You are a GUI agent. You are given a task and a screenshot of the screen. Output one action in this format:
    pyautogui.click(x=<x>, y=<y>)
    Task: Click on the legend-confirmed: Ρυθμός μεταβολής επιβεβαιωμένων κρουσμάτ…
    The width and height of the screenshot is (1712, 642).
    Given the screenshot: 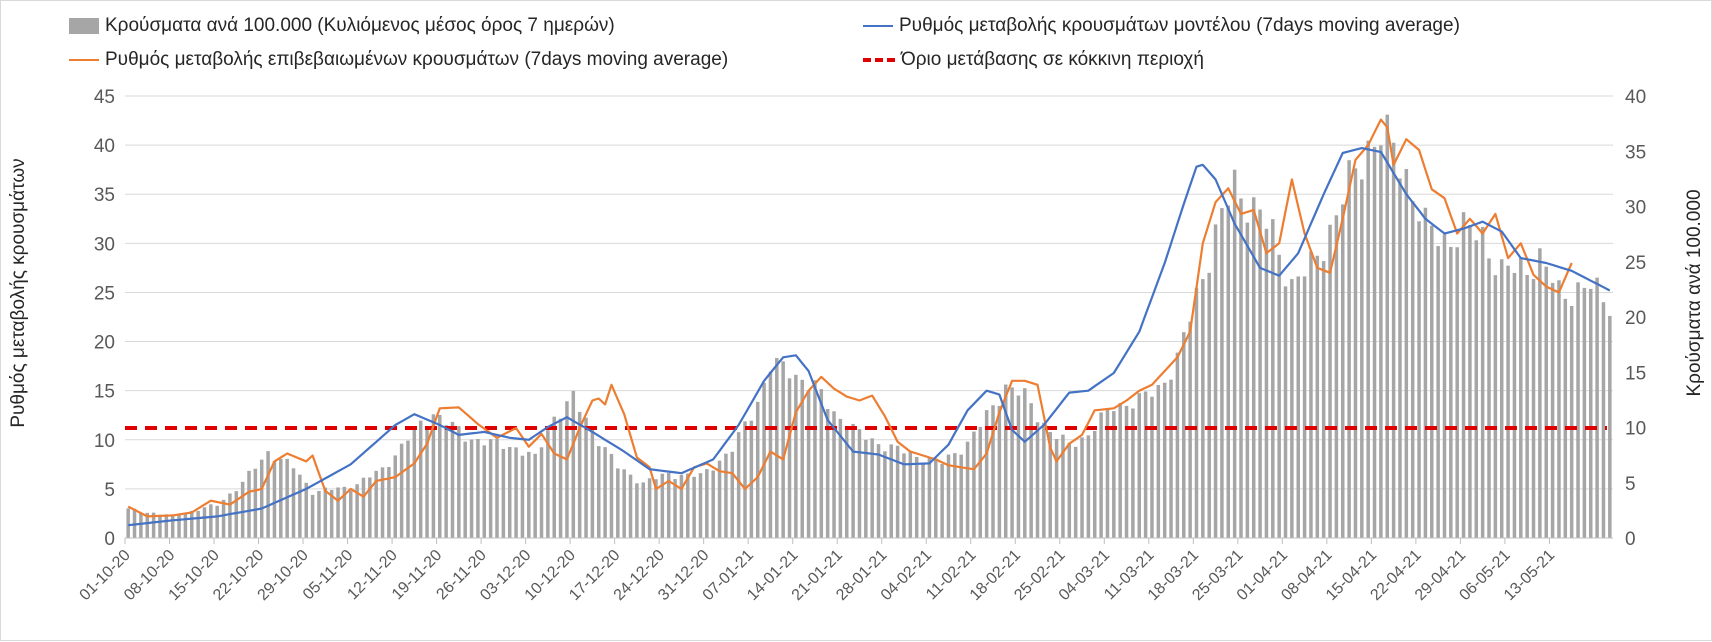 What is the action you would take?
    pyautogui.click(x=398, y=60)
    